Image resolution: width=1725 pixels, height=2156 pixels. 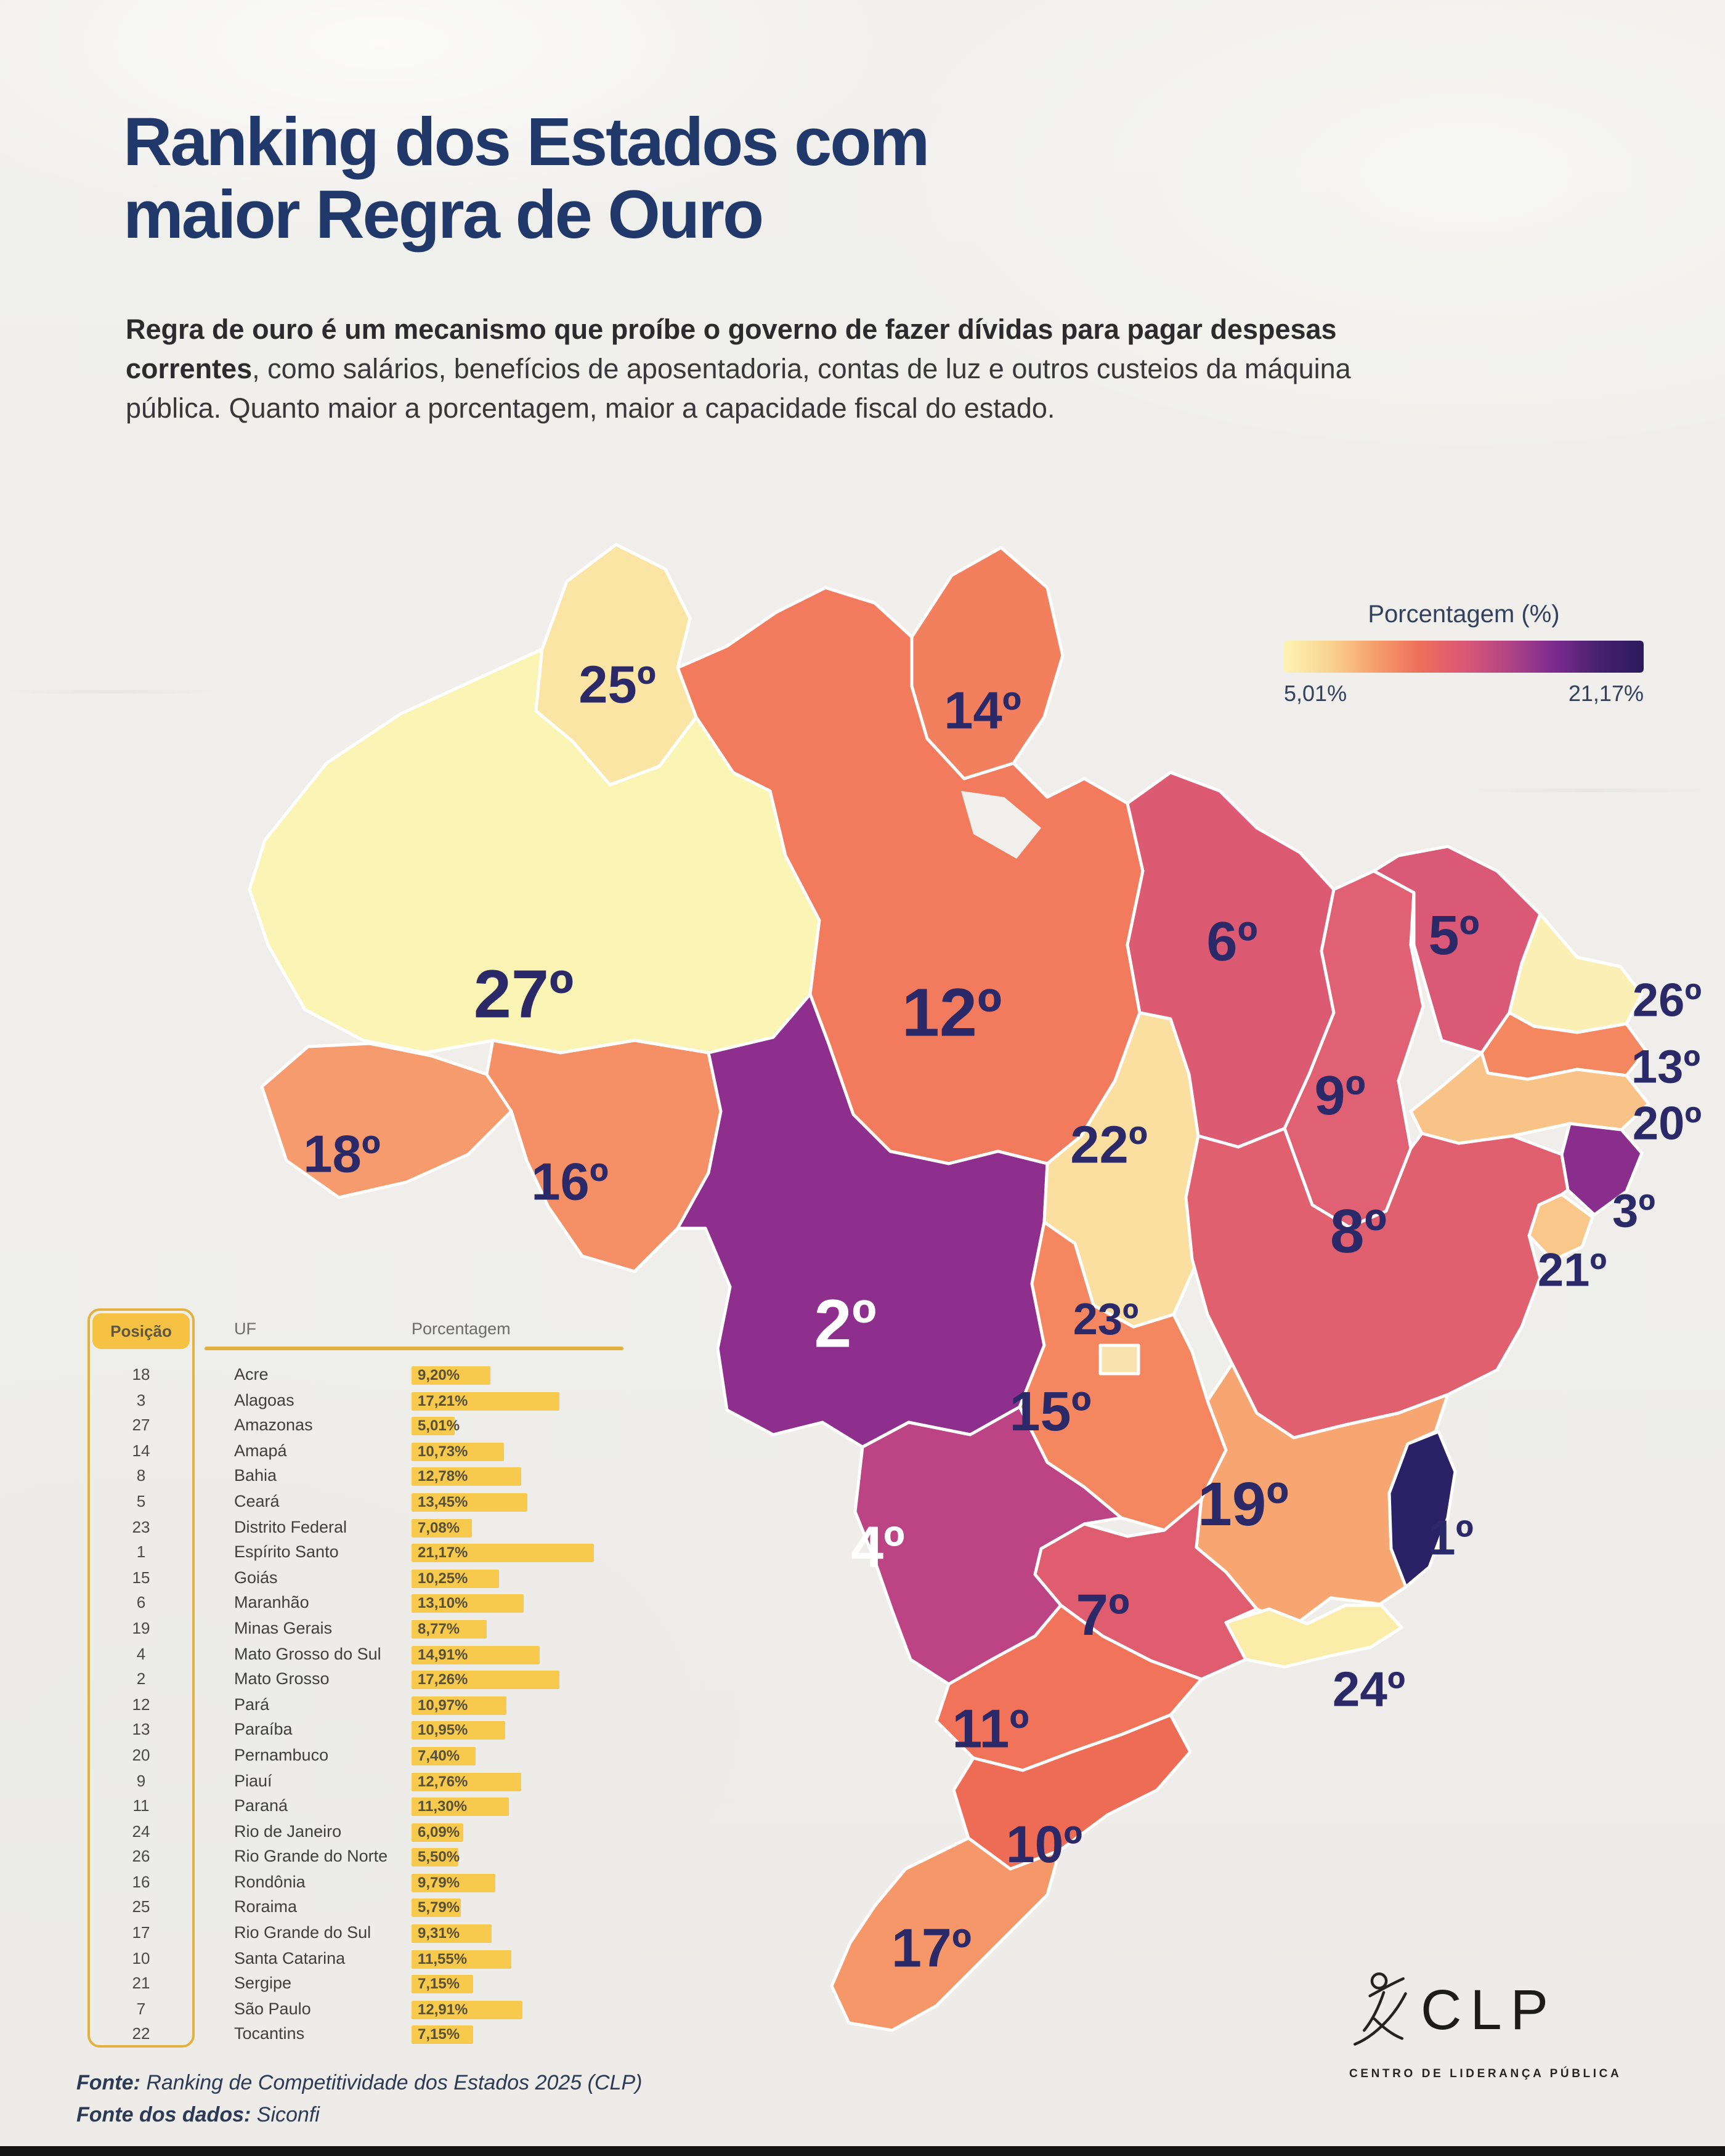 I want to click on pct-bar: 17,21%, so click(x=485, y=1401).